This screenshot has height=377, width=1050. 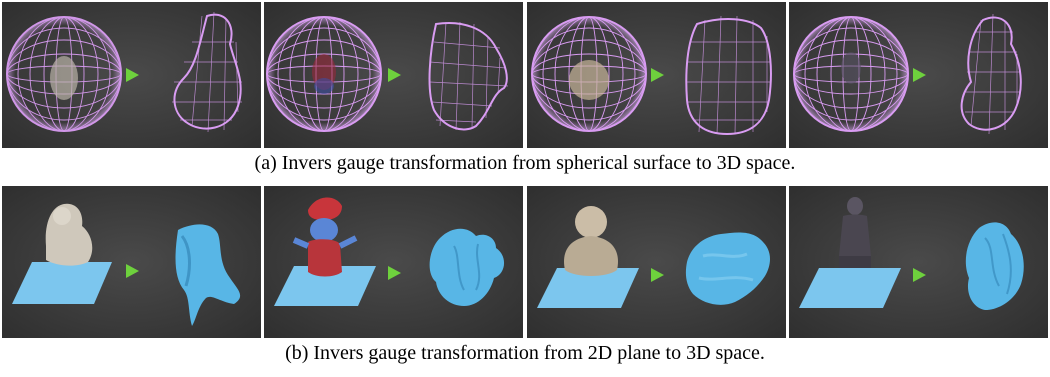 I want to click on plane-render-buddha, so click(x=656, y=262).